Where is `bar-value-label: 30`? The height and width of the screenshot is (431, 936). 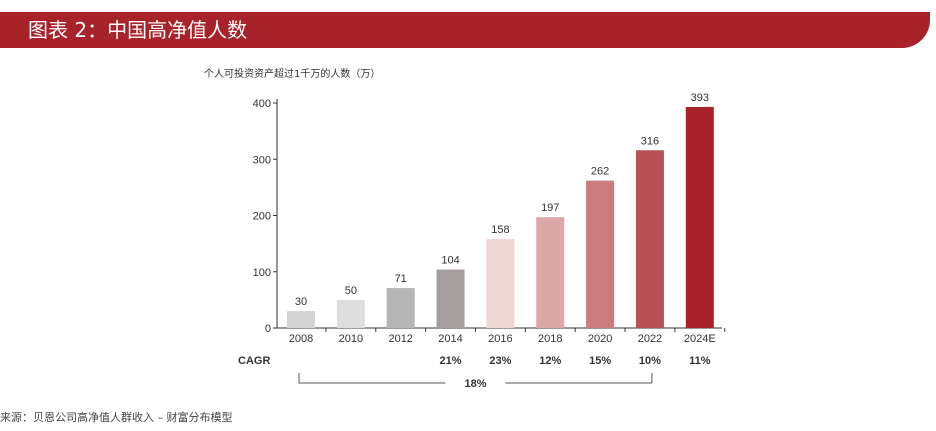
bar-value-label: 30 is located at coordinates (301, 302).